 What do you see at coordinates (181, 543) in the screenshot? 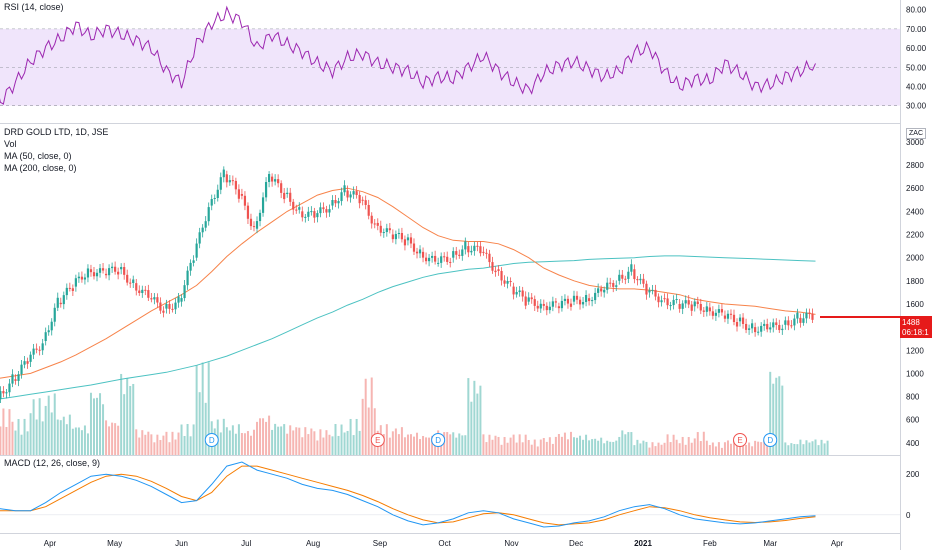
I see `time-axis-label: Jun` at bounding box center [181, 543].